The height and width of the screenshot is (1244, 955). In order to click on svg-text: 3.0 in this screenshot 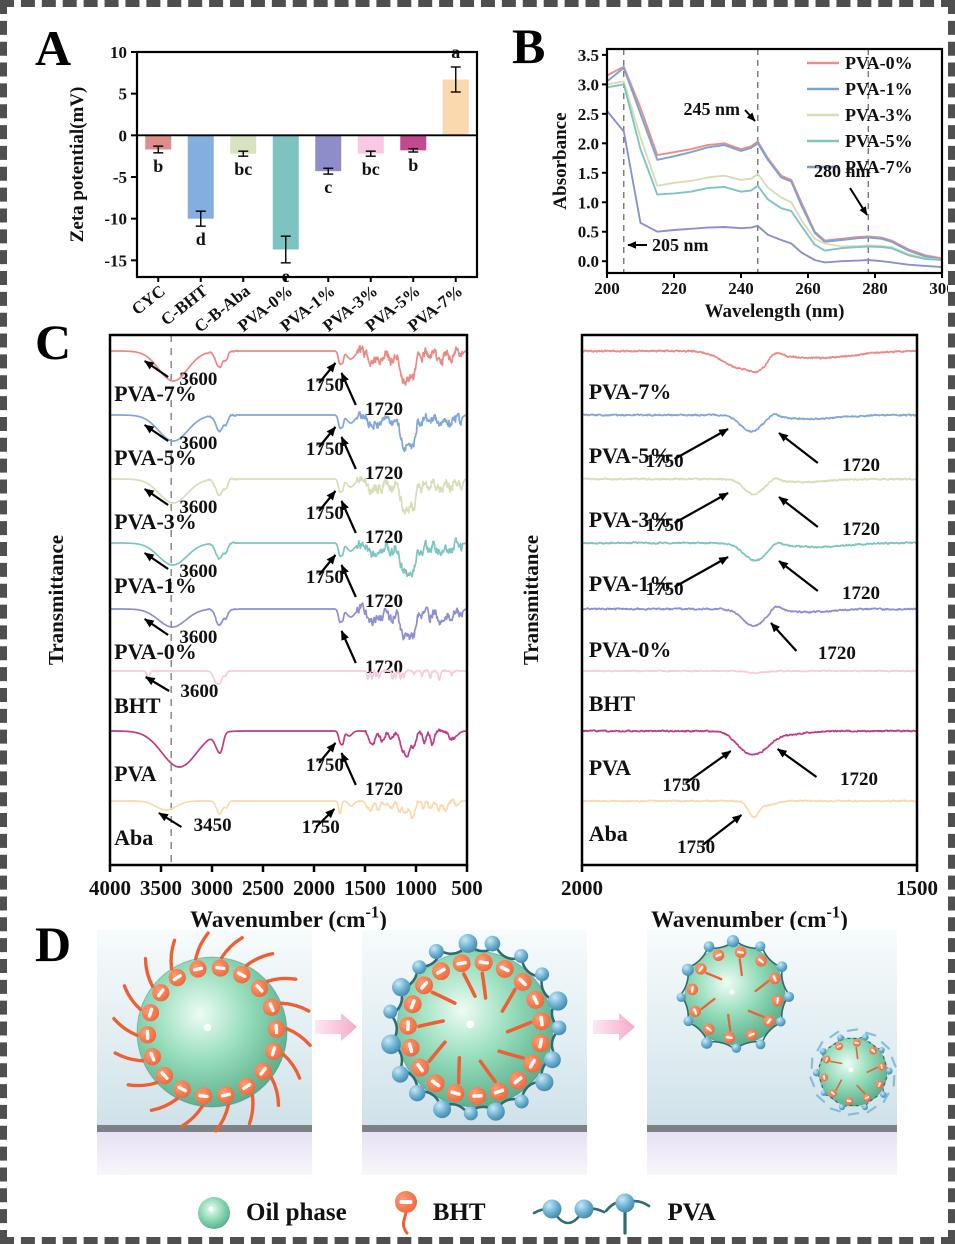, I will do `click(588, 84)`.